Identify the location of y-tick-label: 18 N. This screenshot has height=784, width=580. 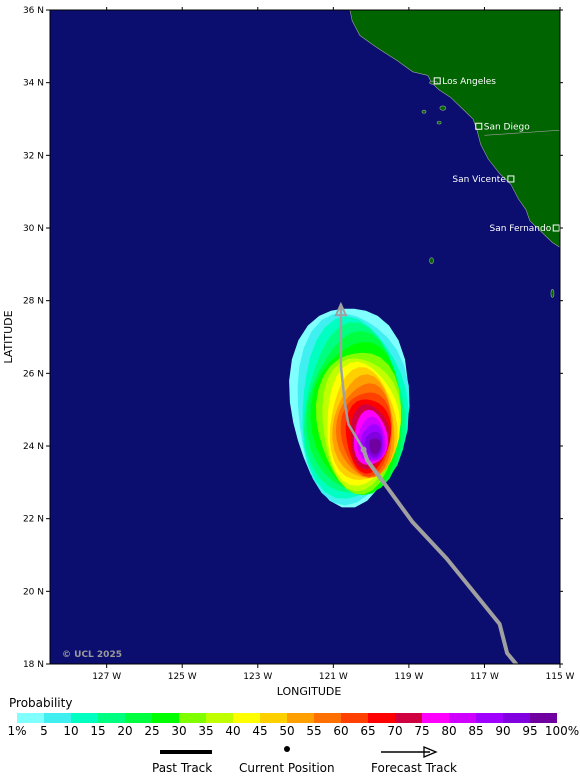
(33, 665).